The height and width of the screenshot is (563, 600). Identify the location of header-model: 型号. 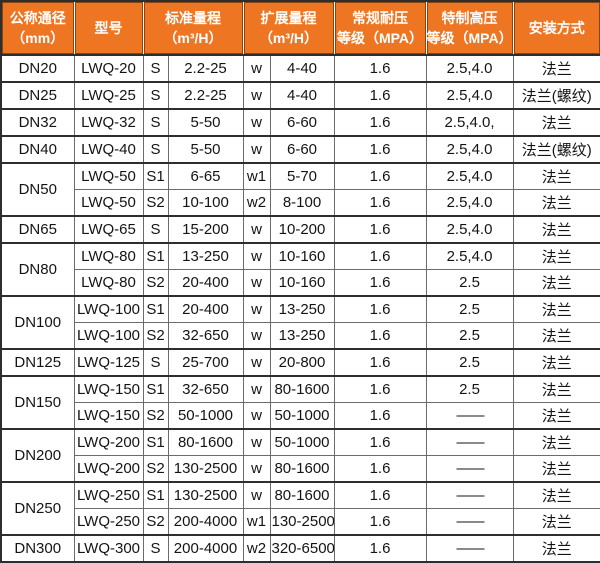
(108, 28).